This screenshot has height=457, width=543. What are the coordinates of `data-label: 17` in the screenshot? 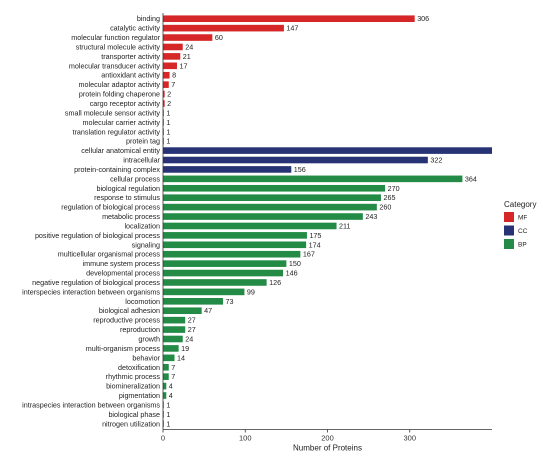 It's located at (183, 65).